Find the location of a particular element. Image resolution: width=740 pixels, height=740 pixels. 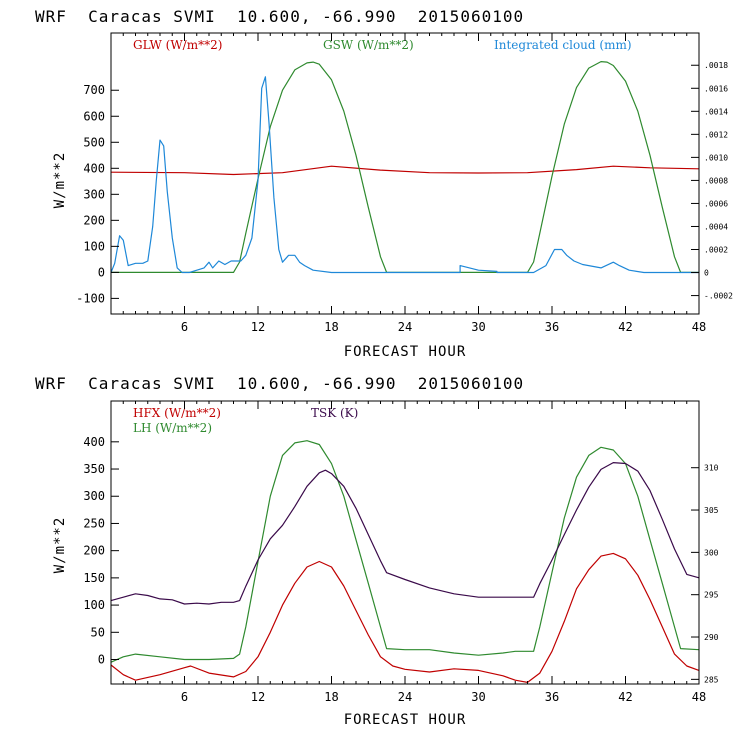

right-tick-label: .0004 is located at coordinates (716, 226).